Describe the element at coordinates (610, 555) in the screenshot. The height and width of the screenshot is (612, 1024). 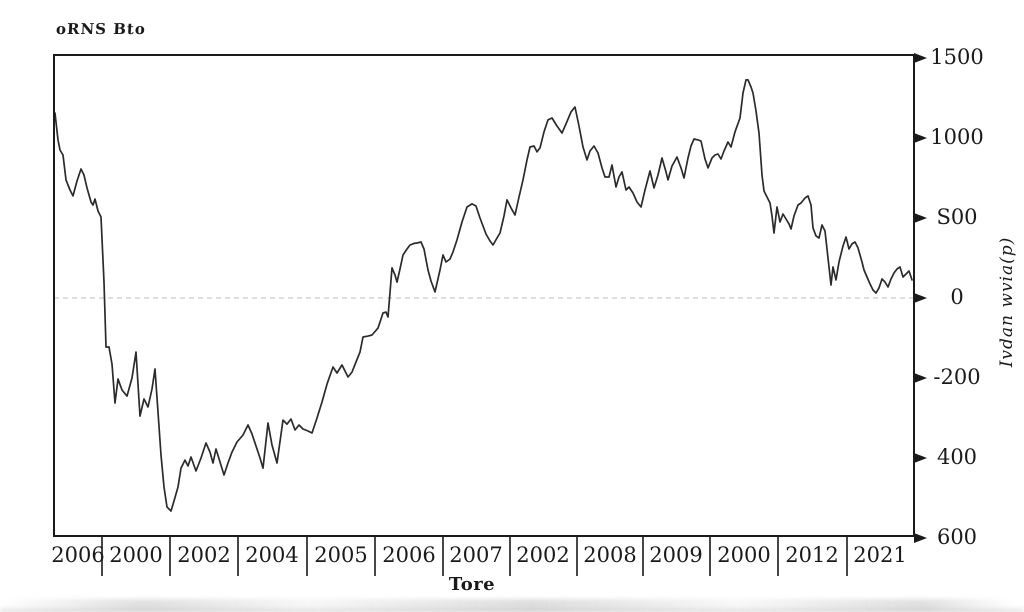
I see `x-axis-tick-label: 2008` at that location.